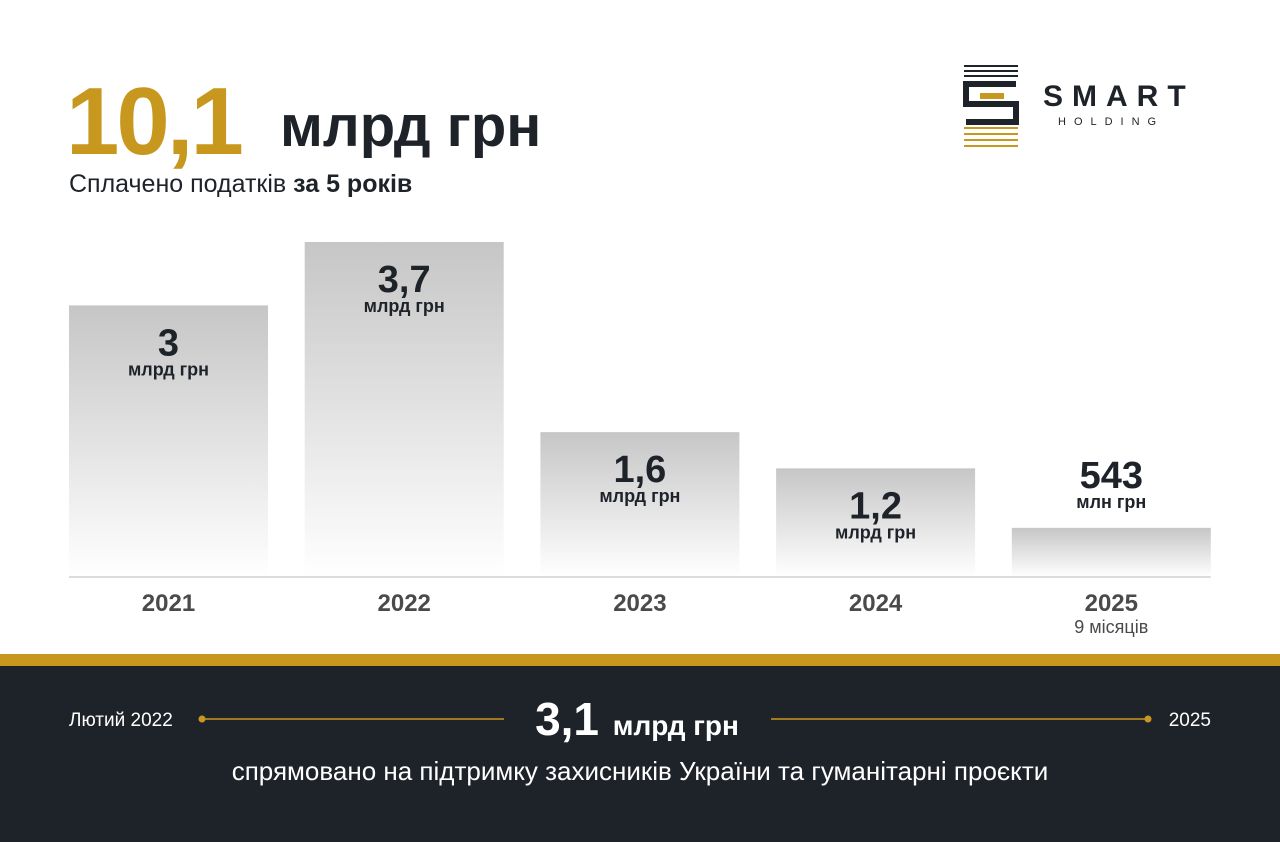  Describe the element at coordinates (121, 720) in the screenshot. I see `footer-start: Лютий 2022` at that location.